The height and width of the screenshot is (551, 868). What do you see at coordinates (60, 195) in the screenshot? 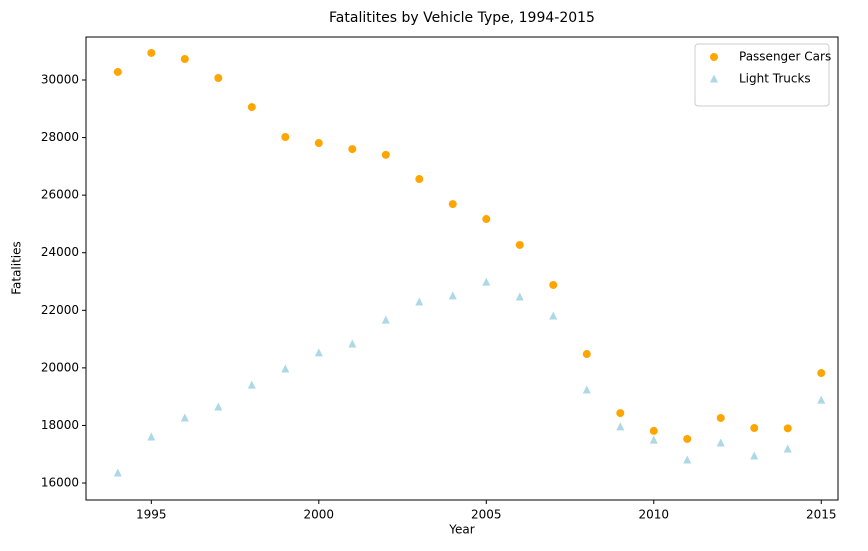
I see `y-tick-label: 26000` at bounding box center [60, 195].